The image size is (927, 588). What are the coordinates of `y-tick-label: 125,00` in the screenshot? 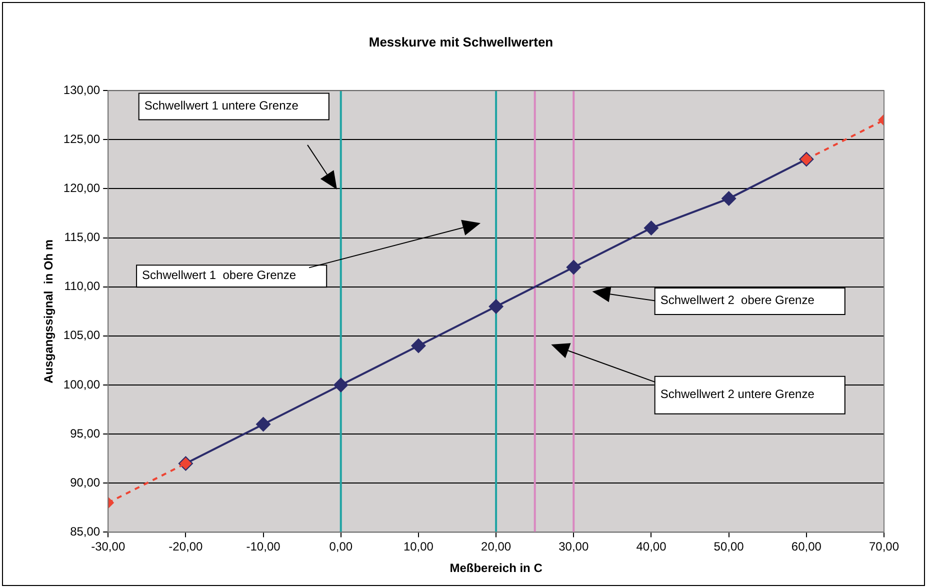 It's located at (81, 139).